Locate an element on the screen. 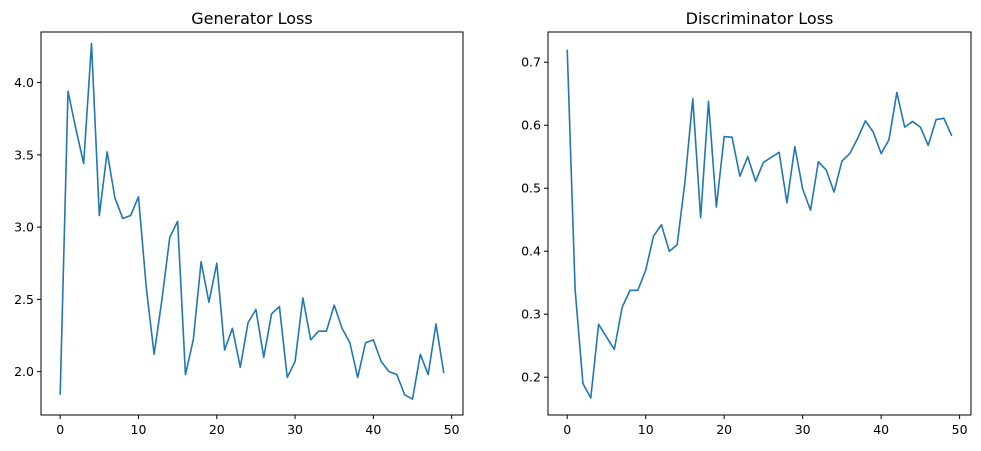 This screenshot has width=981, height=451. chart-title: Discriminator Loss is located at coordinates (760, 18).